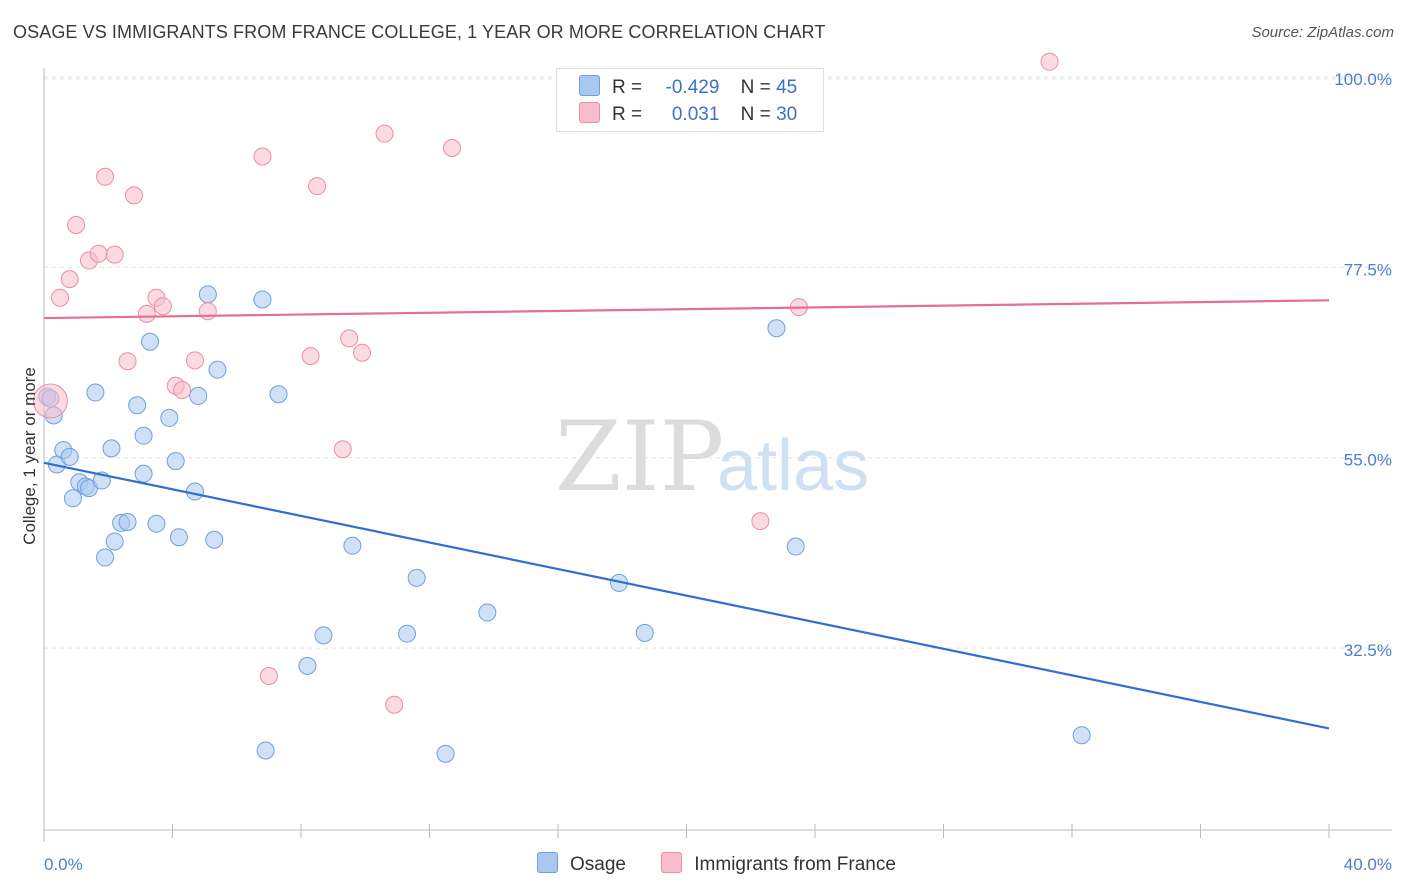  Describe the element at coordinates (692, 87) in the screenshot. I see `r-value-osage: -0.429` at that location.